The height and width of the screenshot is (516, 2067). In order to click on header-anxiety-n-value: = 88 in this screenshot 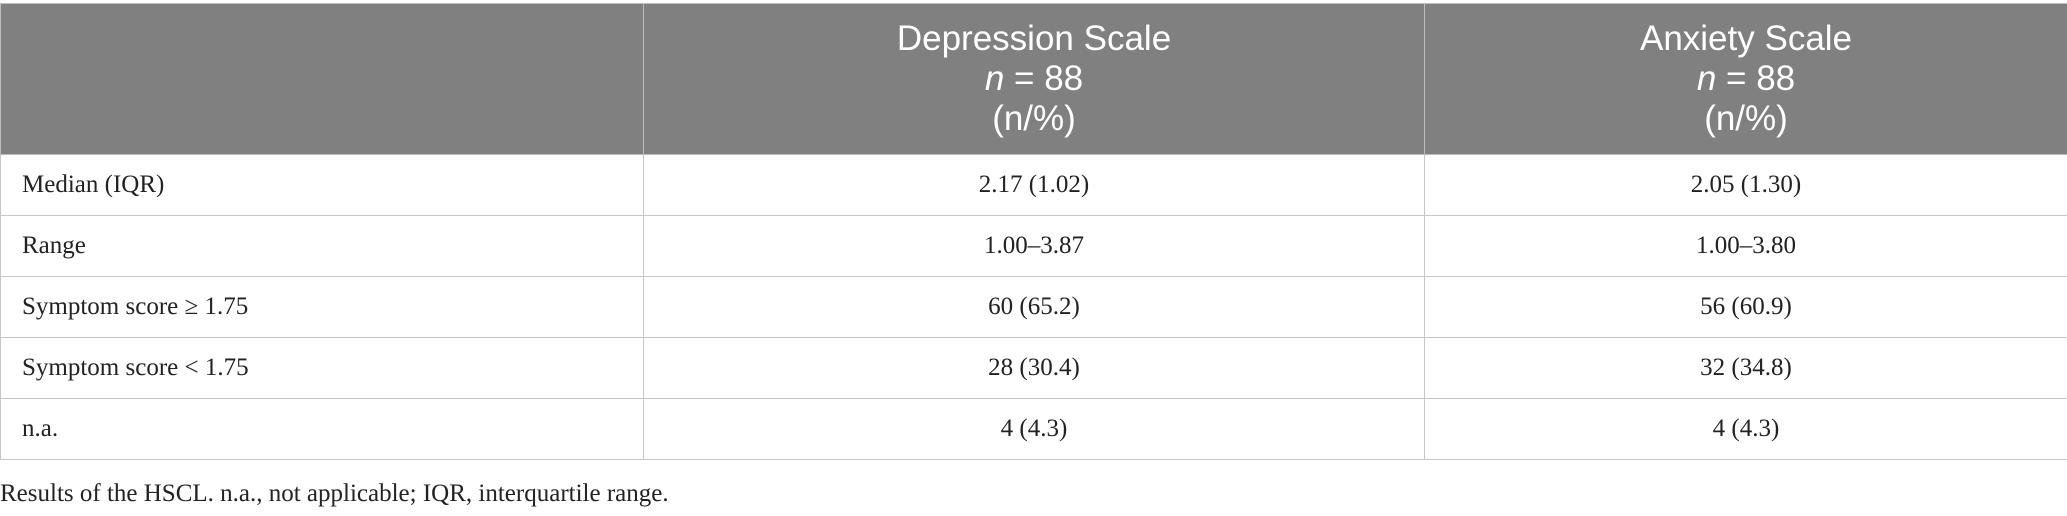, I will do `click(1756, 78)`.